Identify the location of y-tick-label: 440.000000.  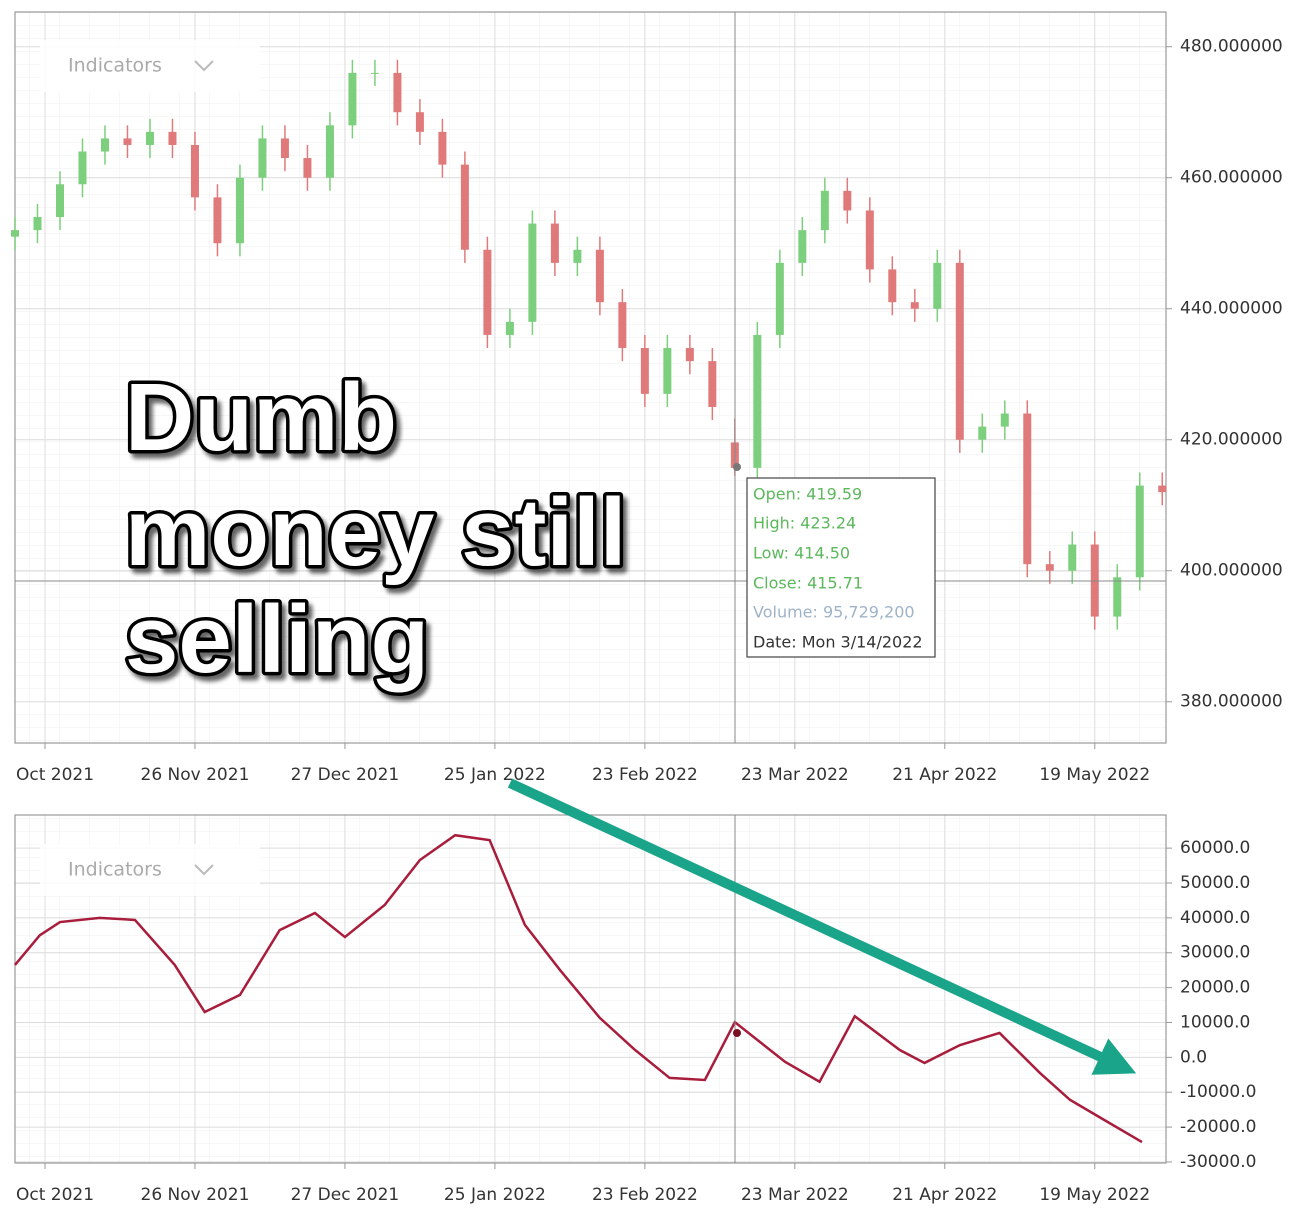
(1231, 309).